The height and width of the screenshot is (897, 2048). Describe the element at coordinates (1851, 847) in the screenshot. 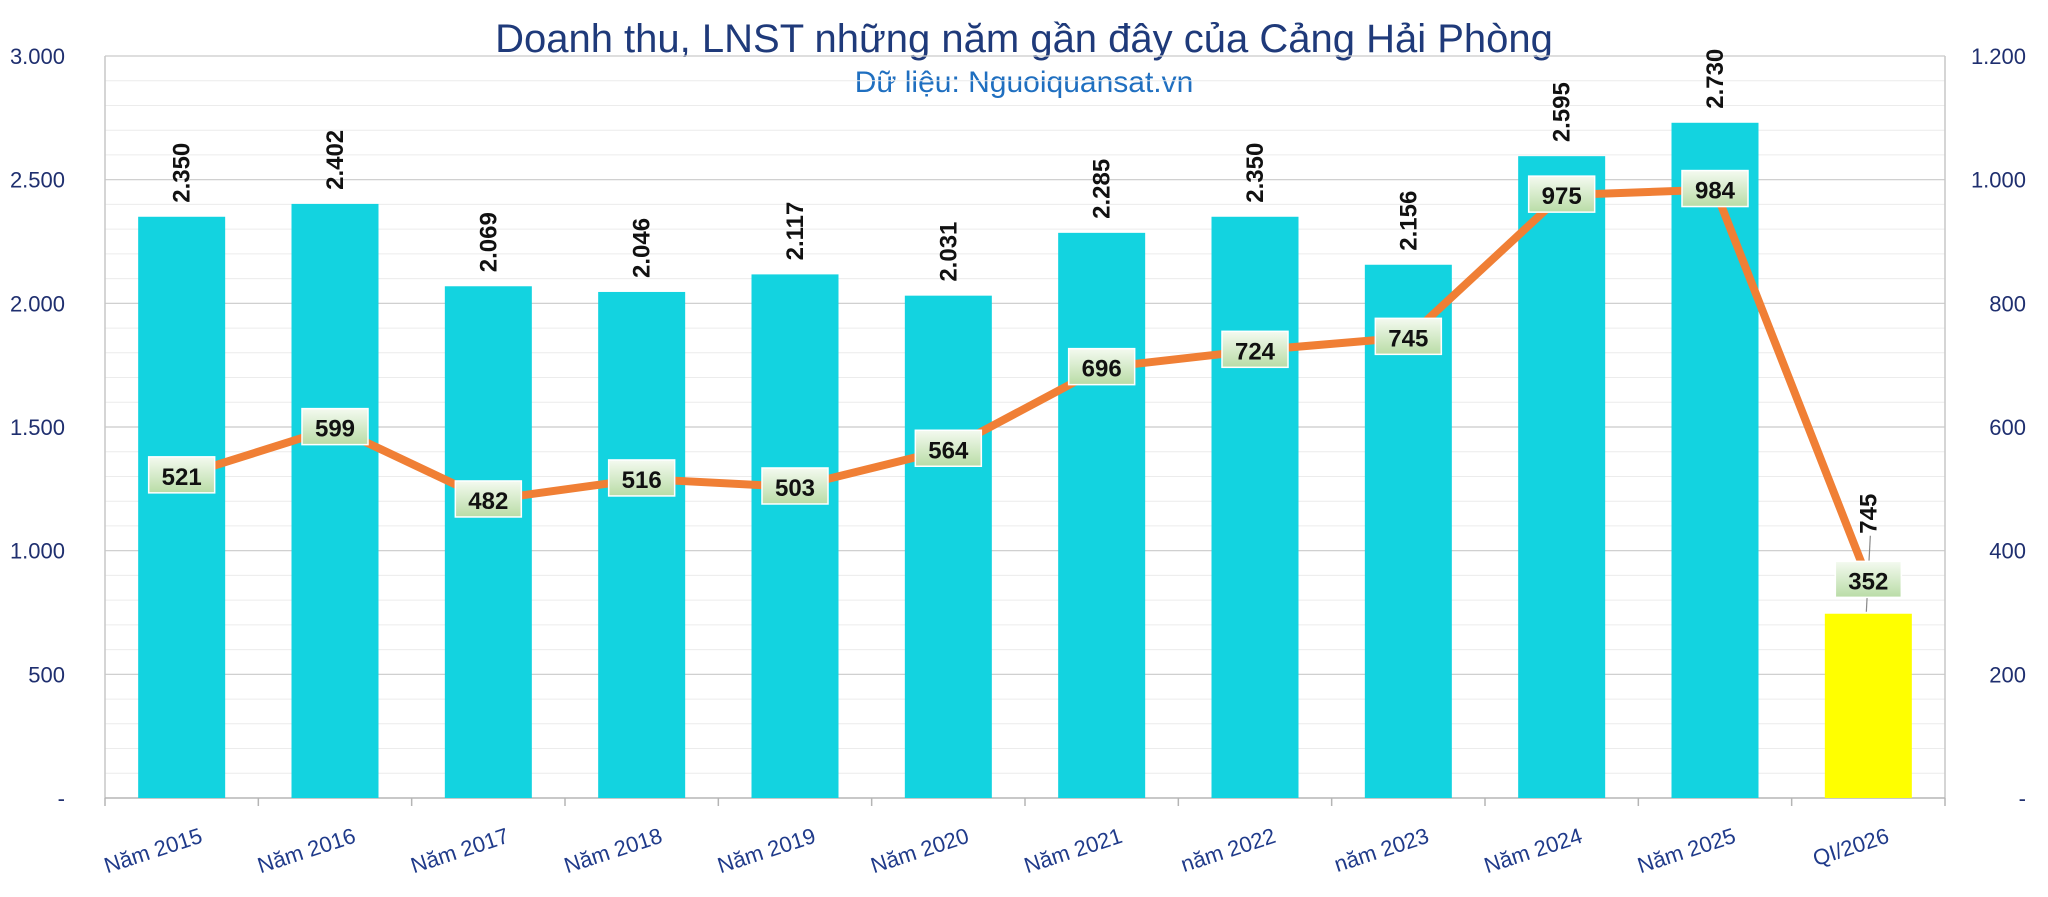

I see `category-label: QI/2026` at that location.